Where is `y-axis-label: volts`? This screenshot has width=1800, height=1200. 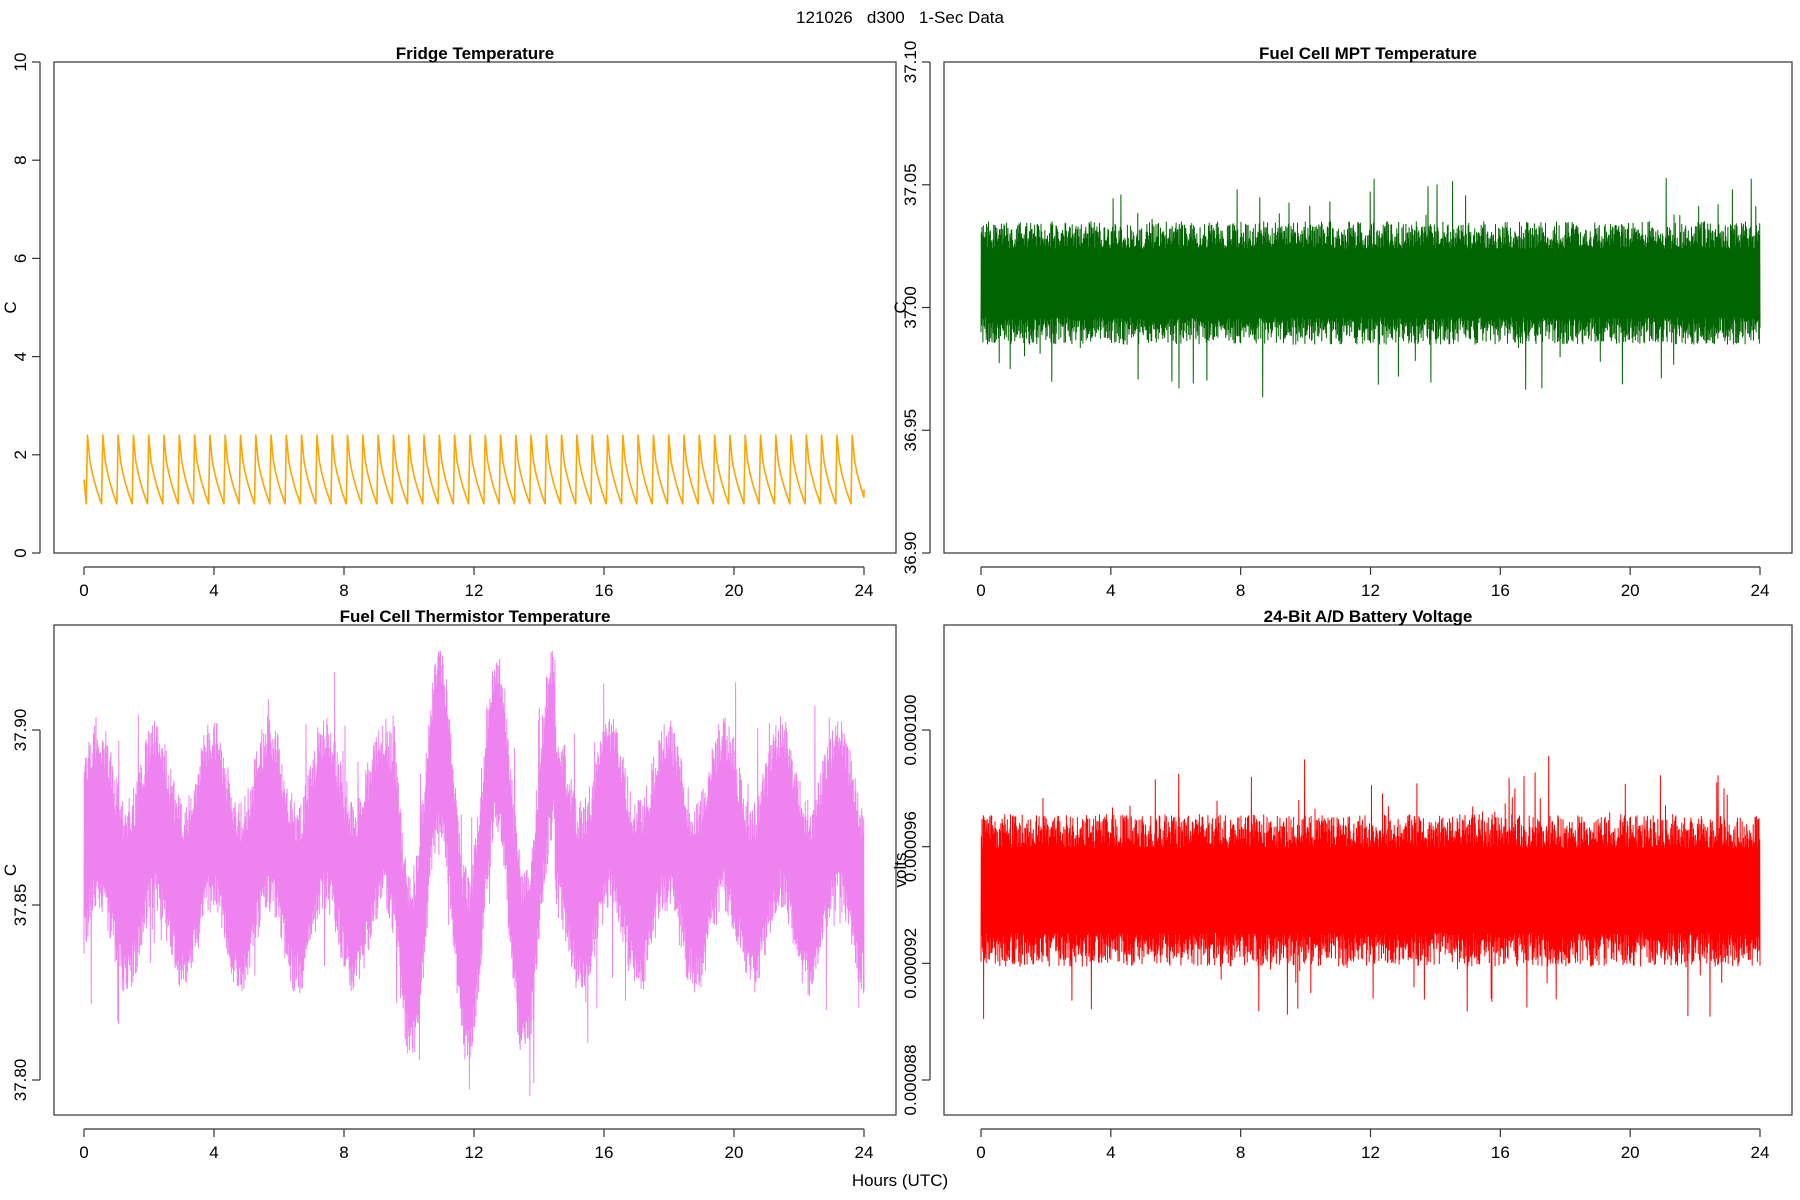
y-axis-label: volts is located at coordinates (900, 870).